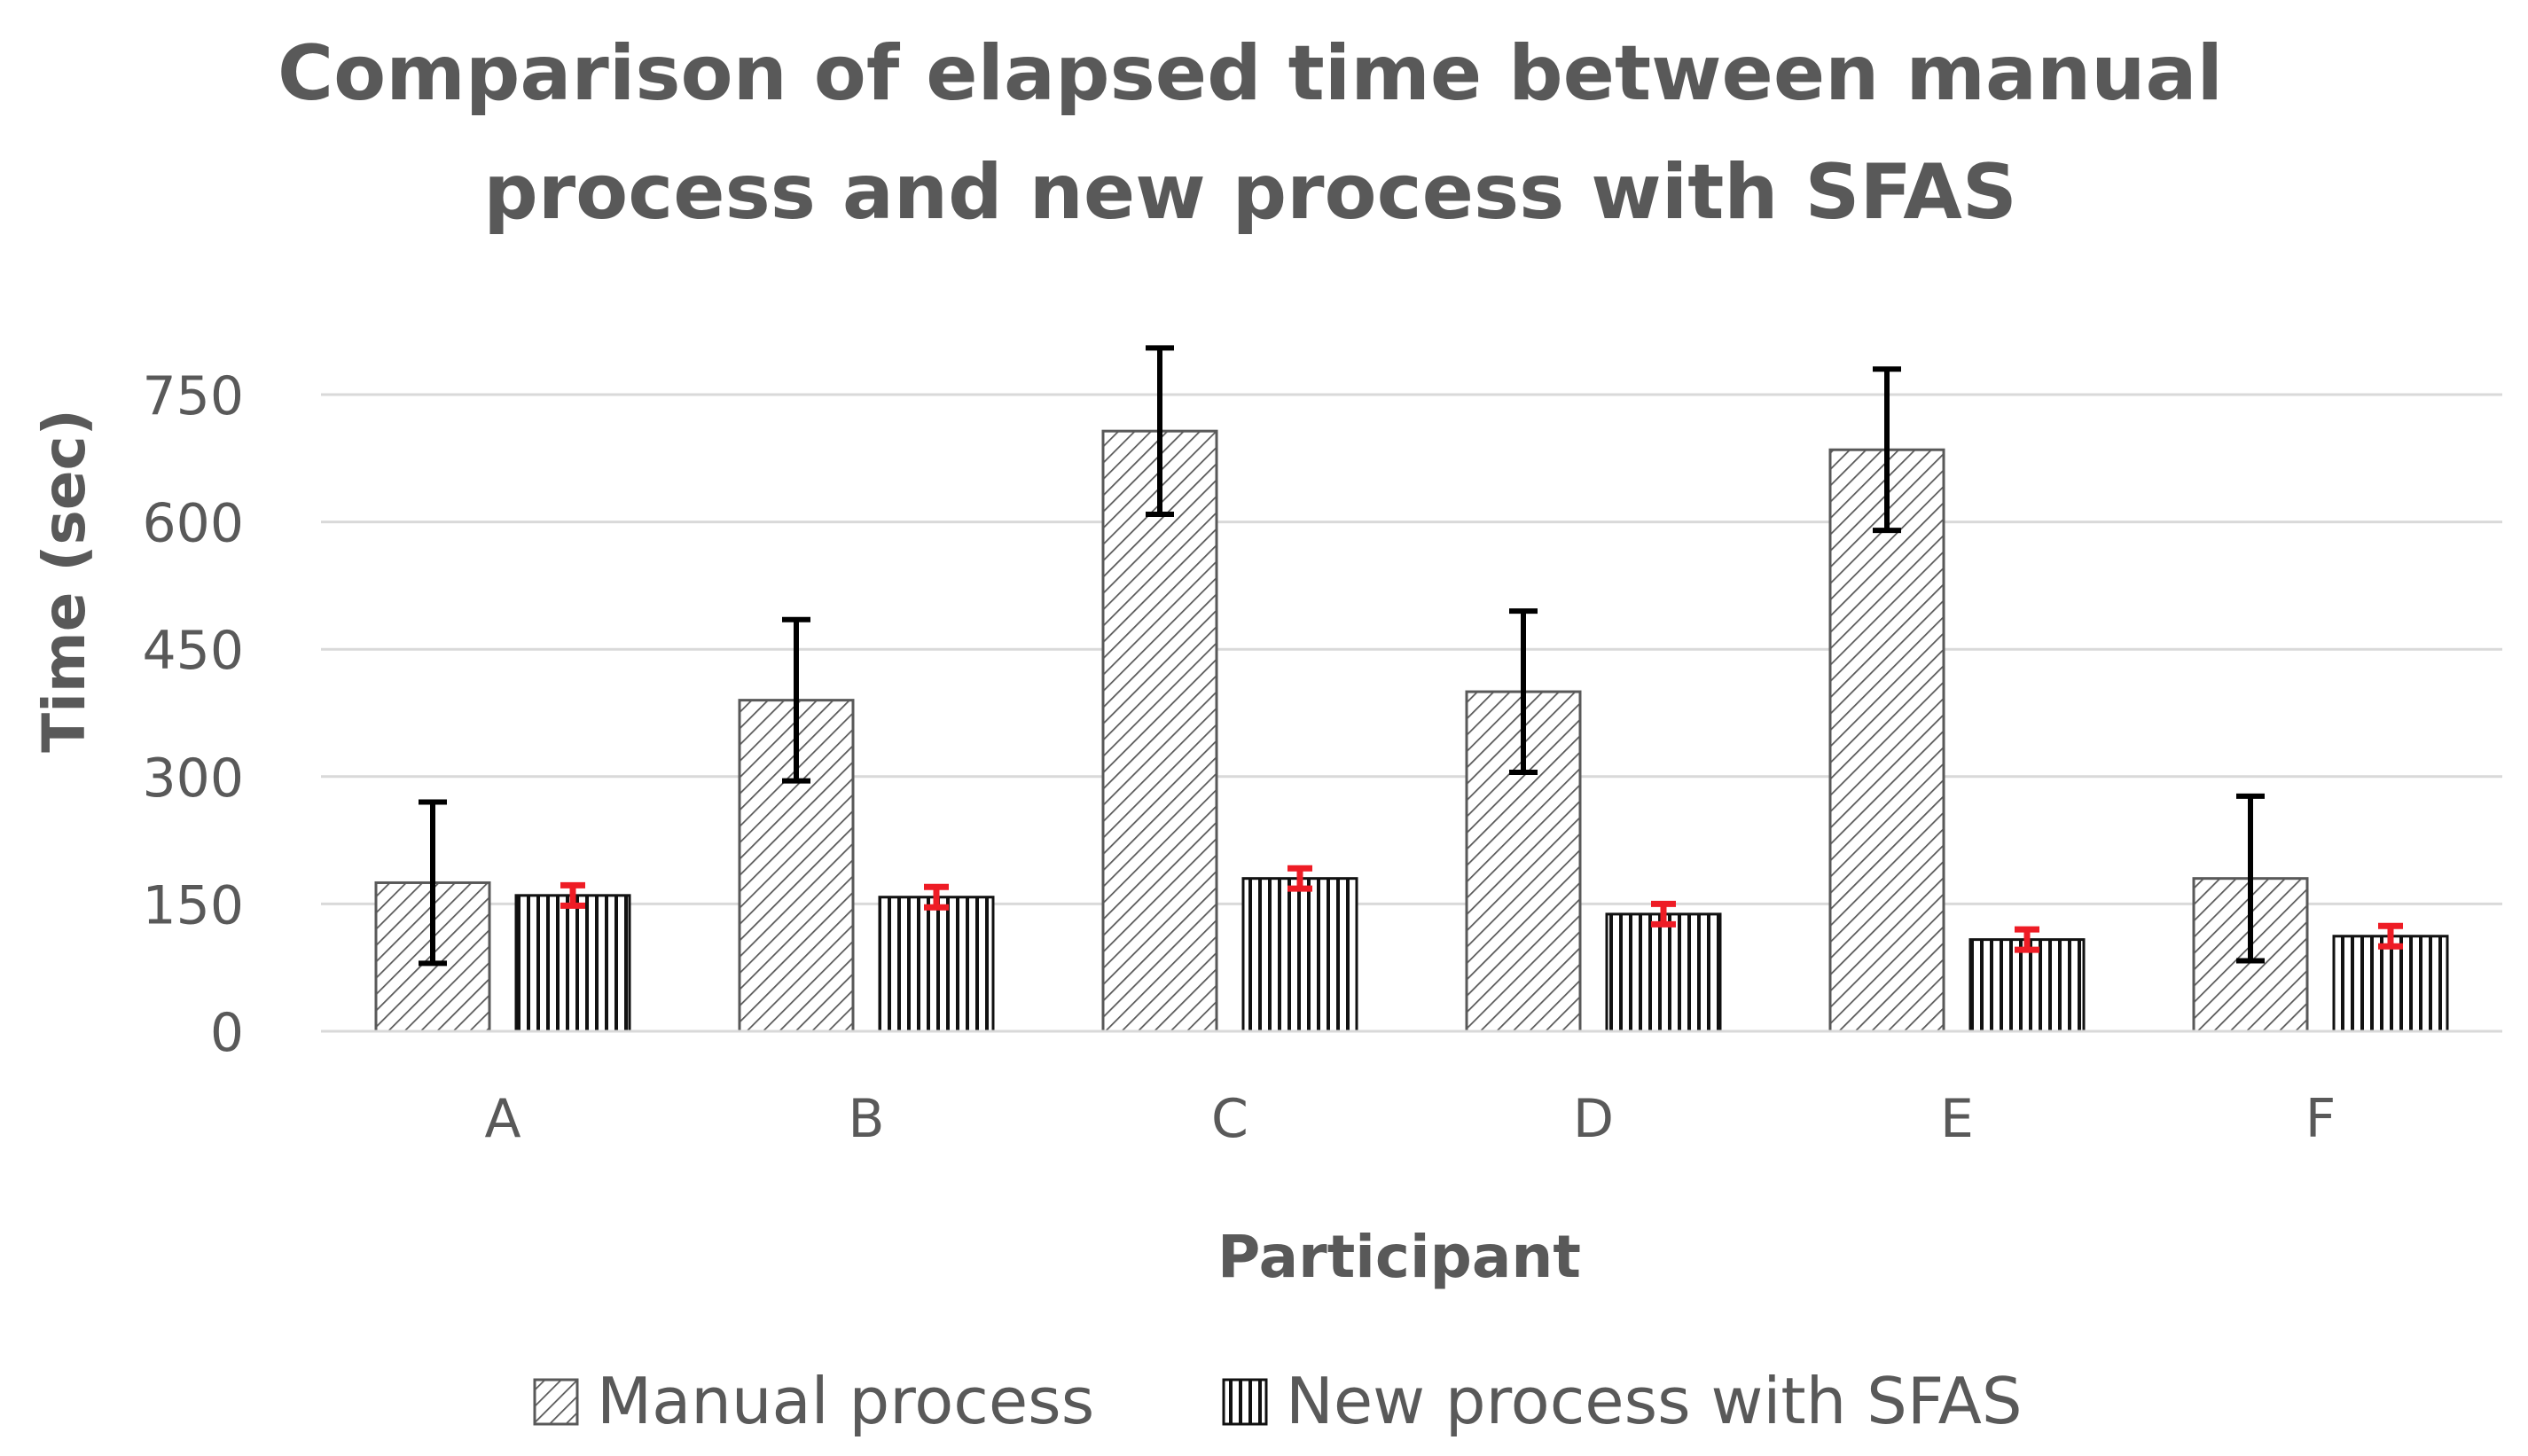 The width and height of the screenshot is (2528, 1456). I want to click on y-tick-label: 600, so click(193, 524).